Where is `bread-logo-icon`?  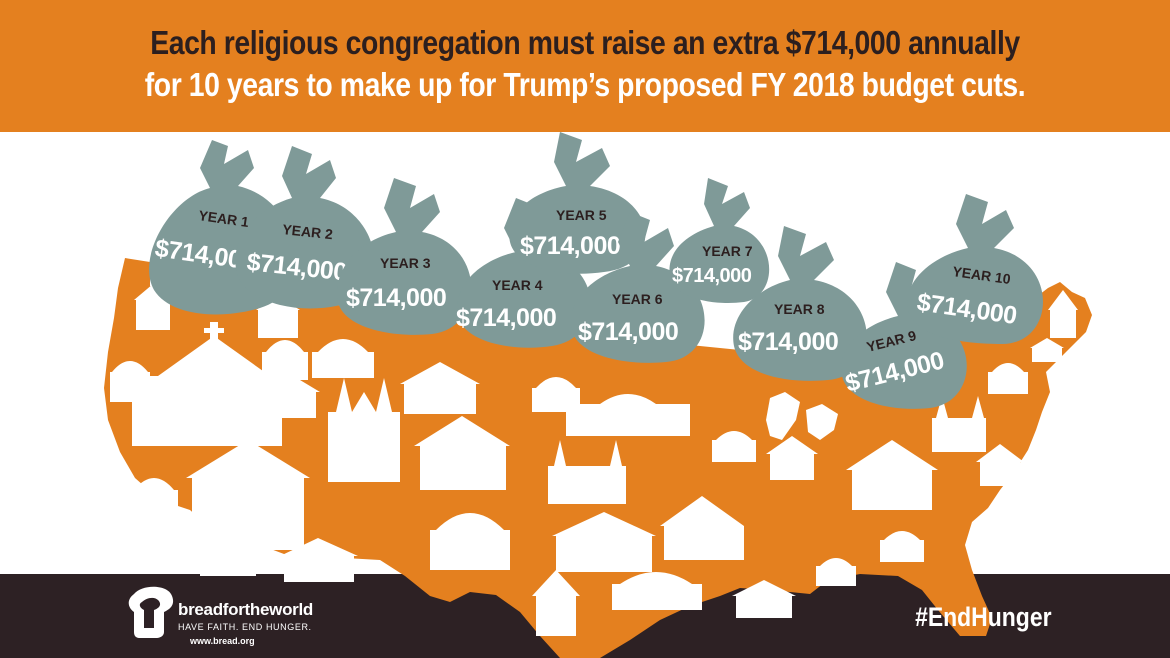
bread-logo-icon is located at coordinates (151, 612).